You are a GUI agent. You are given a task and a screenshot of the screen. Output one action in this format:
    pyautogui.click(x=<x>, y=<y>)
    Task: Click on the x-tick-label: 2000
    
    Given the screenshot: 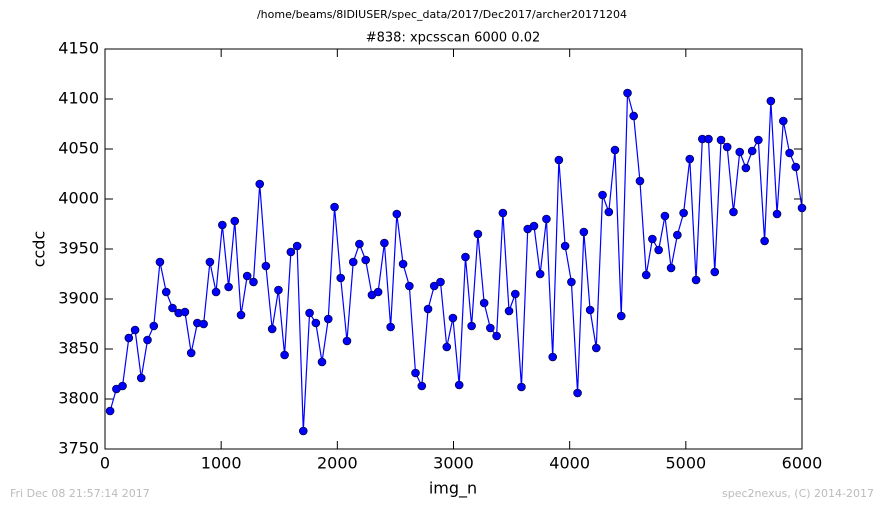 What is the action you would take?
    pyautogui.click(x=337, y=463)
    